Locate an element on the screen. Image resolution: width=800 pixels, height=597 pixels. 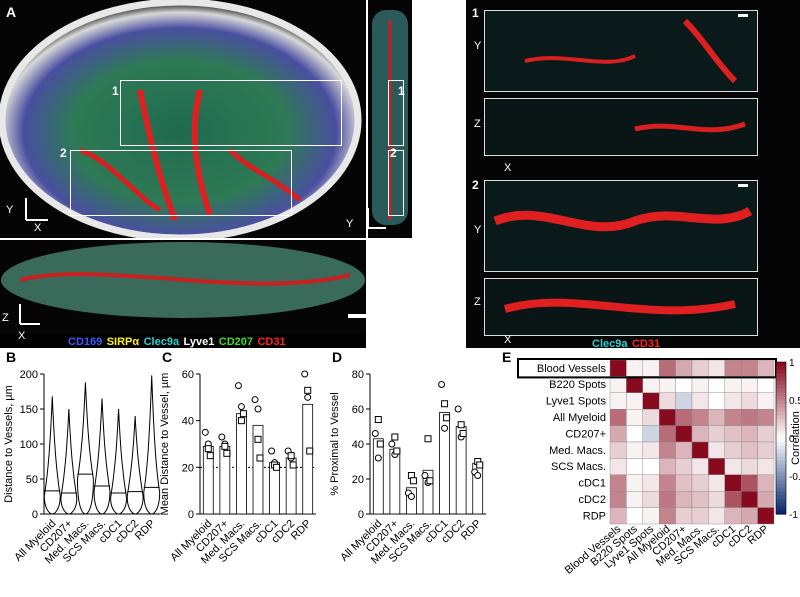
d-y-tick-label: 40 is located at coordinates (358, 445).